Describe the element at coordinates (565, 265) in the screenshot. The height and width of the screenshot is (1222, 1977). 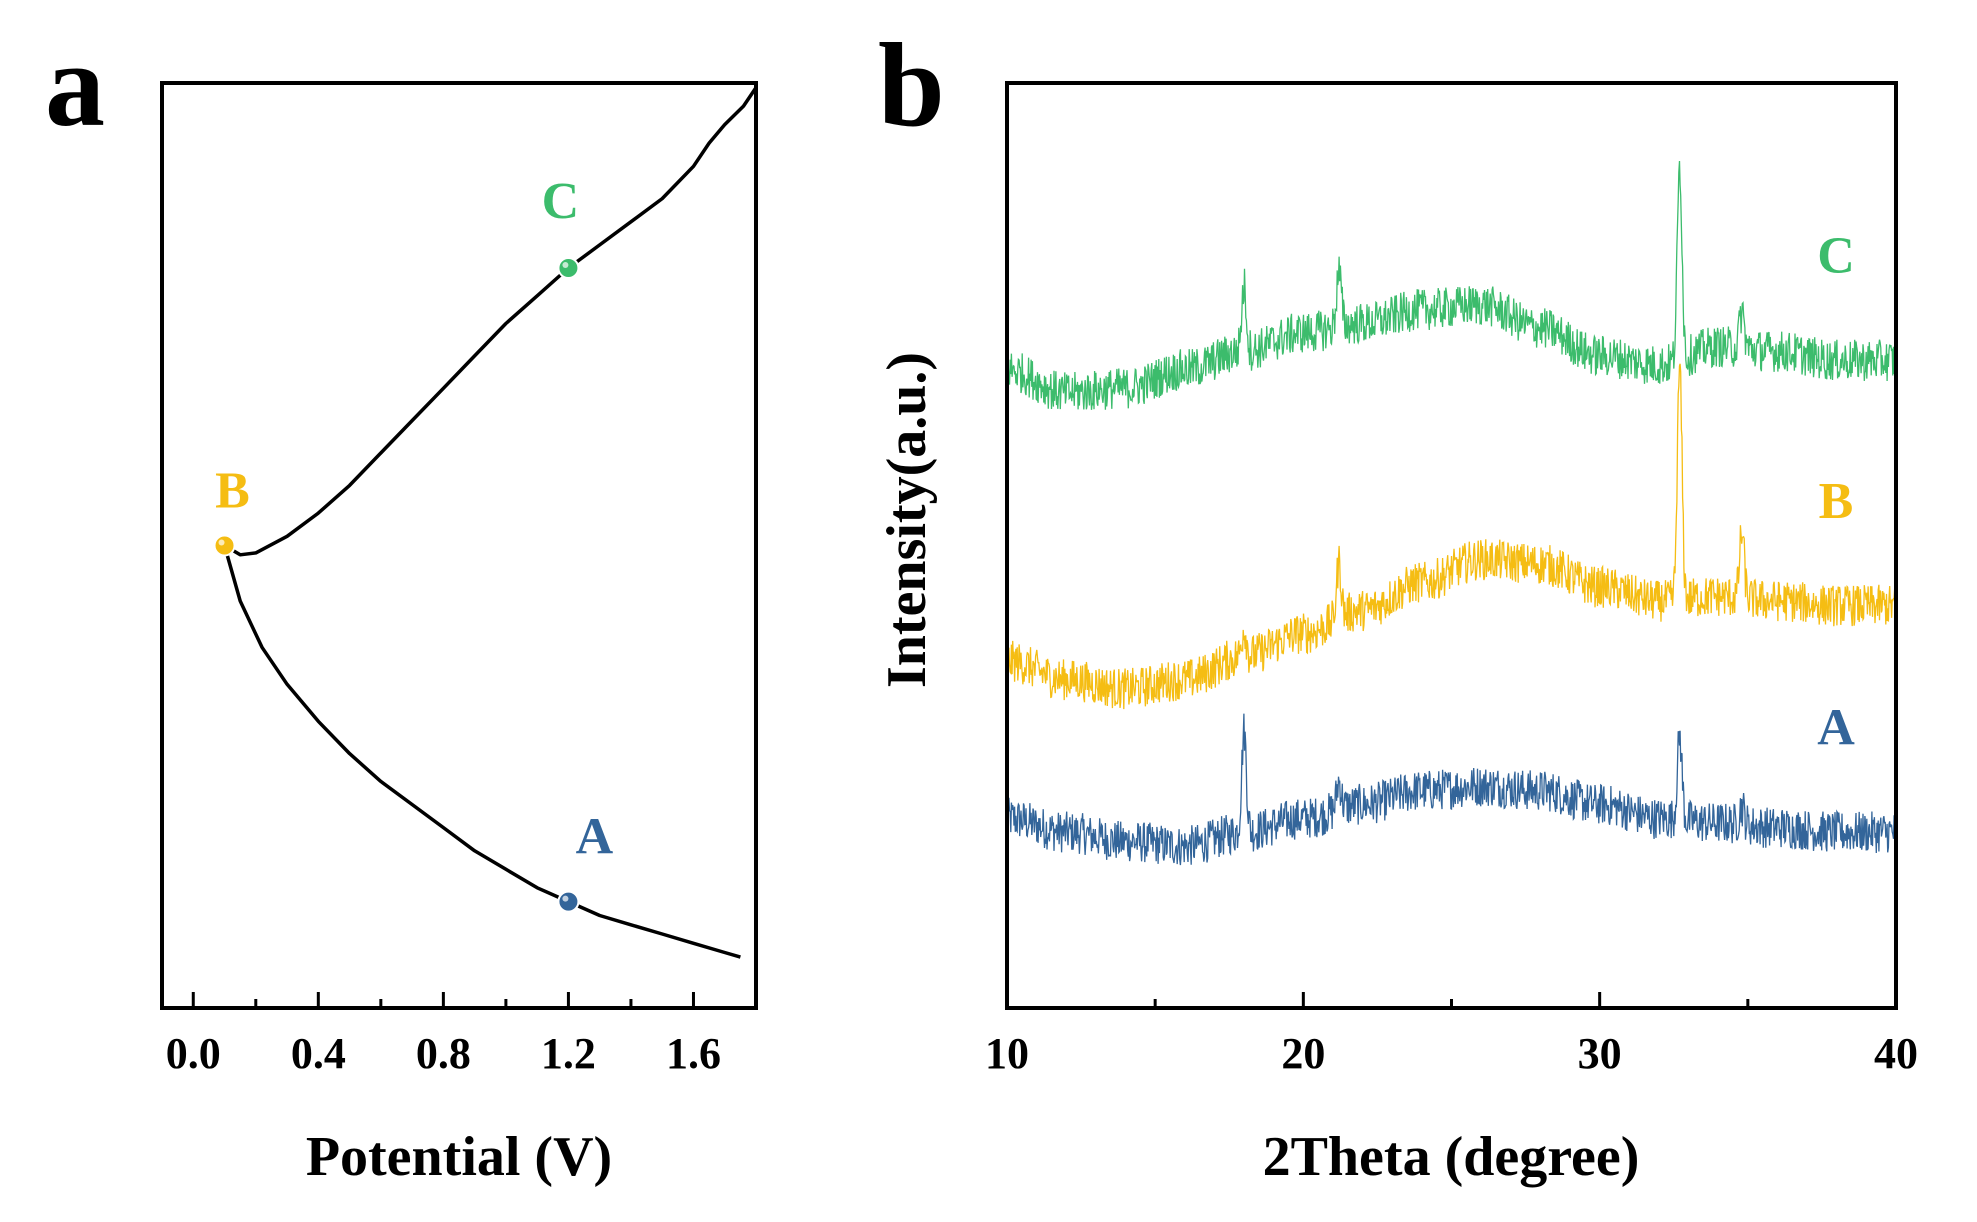
I see `marker-c-highlight` at that location.